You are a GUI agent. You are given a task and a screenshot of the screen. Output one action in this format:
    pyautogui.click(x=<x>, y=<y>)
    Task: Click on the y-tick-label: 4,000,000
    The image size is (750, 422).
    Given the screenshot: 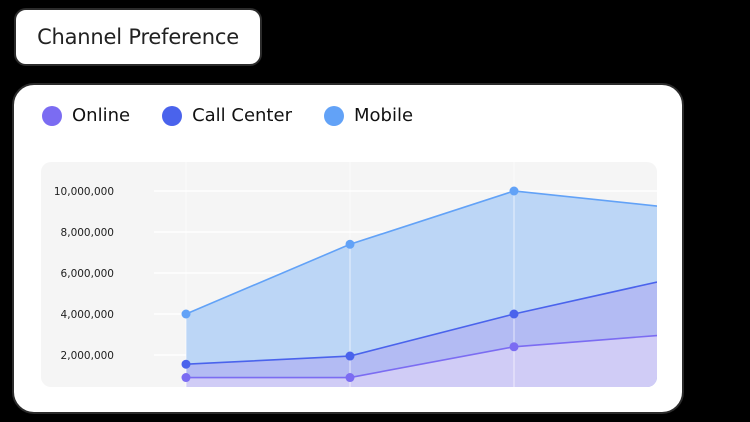 What is the action you would take?
    pyautogui.click(x=87, y=315)
    